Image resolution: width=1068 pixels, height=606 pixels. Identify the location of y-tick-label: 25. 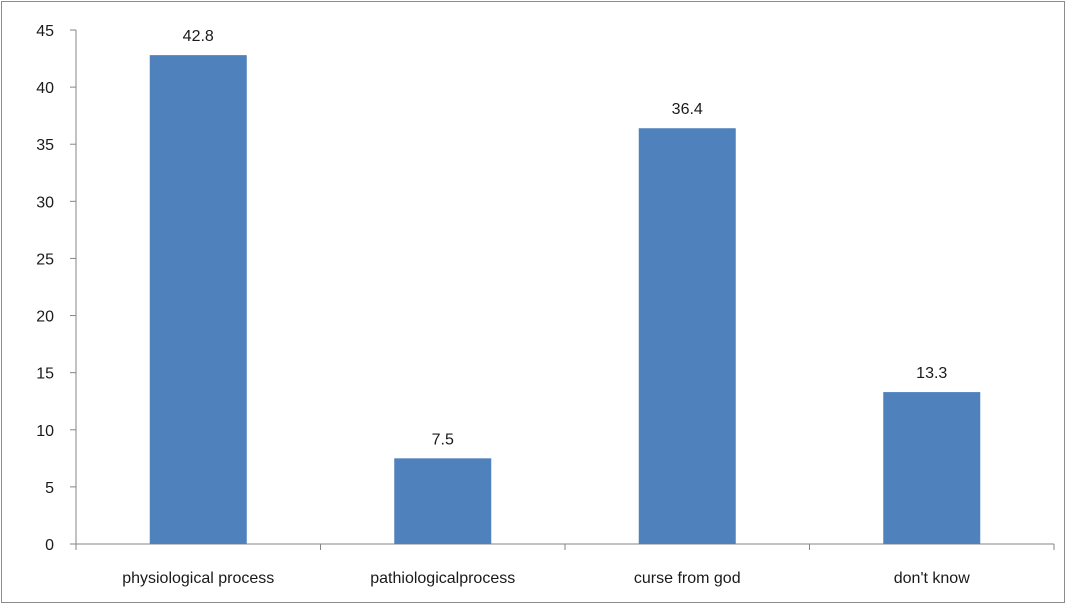
(45, 259).